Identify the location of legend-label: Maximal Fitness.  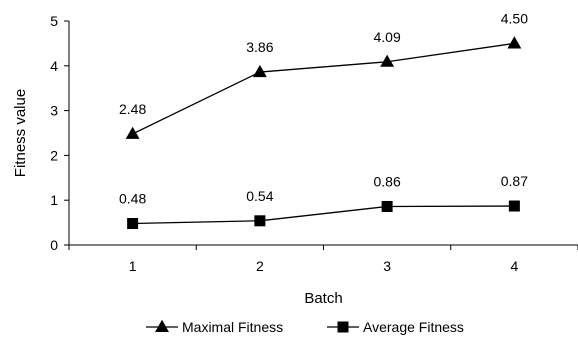
(232, 327).